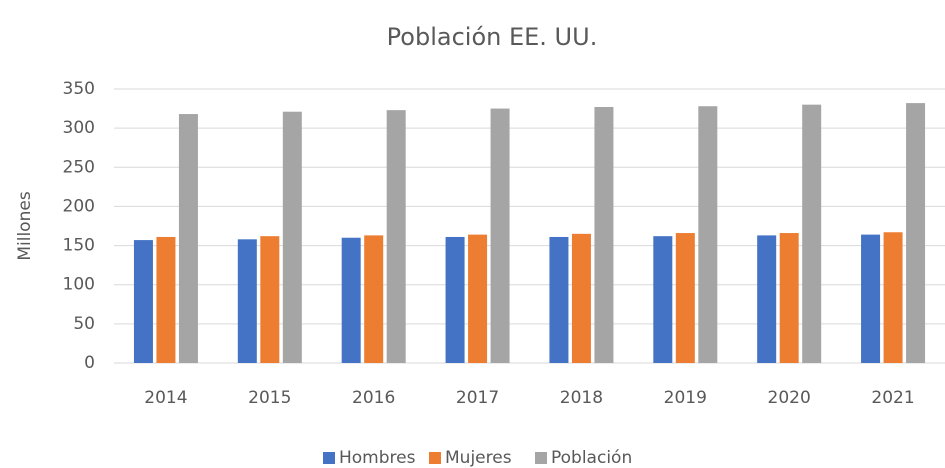 This screenshot has width=945, height=468. Describe the element at coordinates (79, 89) in the screenshot. I see `y-tick-label: 350` at that location.